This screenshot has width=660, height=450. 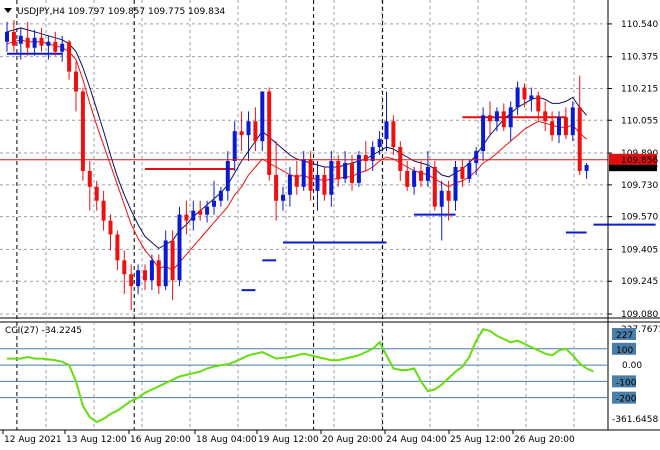 I want to click on cci-level-badge, so click(x=624, y=397).